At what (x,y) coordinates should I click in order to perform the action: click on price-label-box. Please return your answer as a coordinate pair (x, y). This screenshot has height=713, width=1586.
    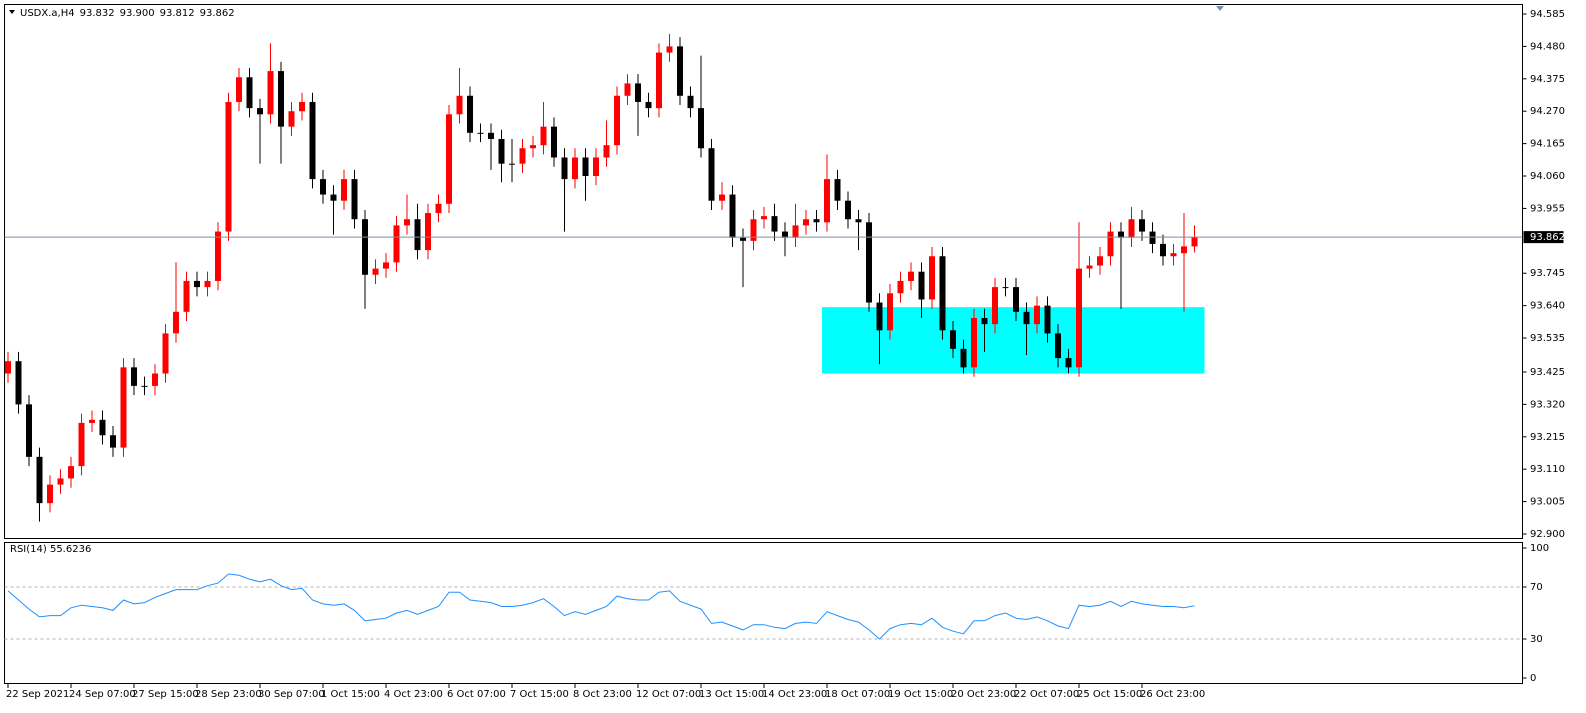
    Looking at the image, I should click on (1543, 237).